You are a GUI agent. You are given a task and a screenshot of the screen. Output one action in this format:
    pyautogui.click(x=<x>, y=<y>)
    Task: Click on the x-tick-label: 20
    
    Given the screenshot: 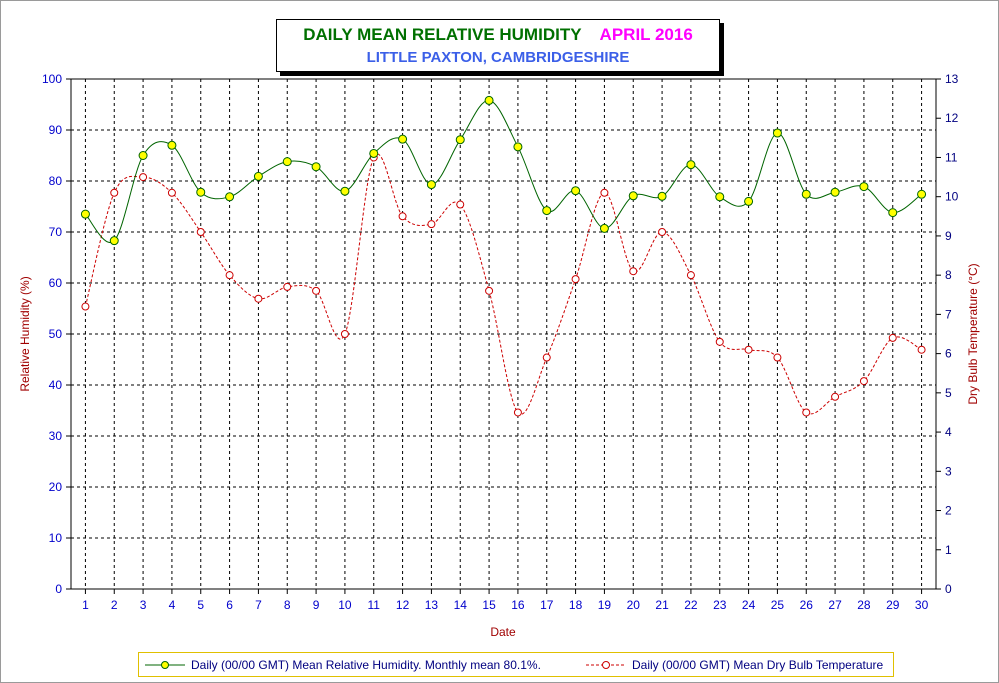 What is the action you would take?
    pyautogui.click(x=634, y=605)
    